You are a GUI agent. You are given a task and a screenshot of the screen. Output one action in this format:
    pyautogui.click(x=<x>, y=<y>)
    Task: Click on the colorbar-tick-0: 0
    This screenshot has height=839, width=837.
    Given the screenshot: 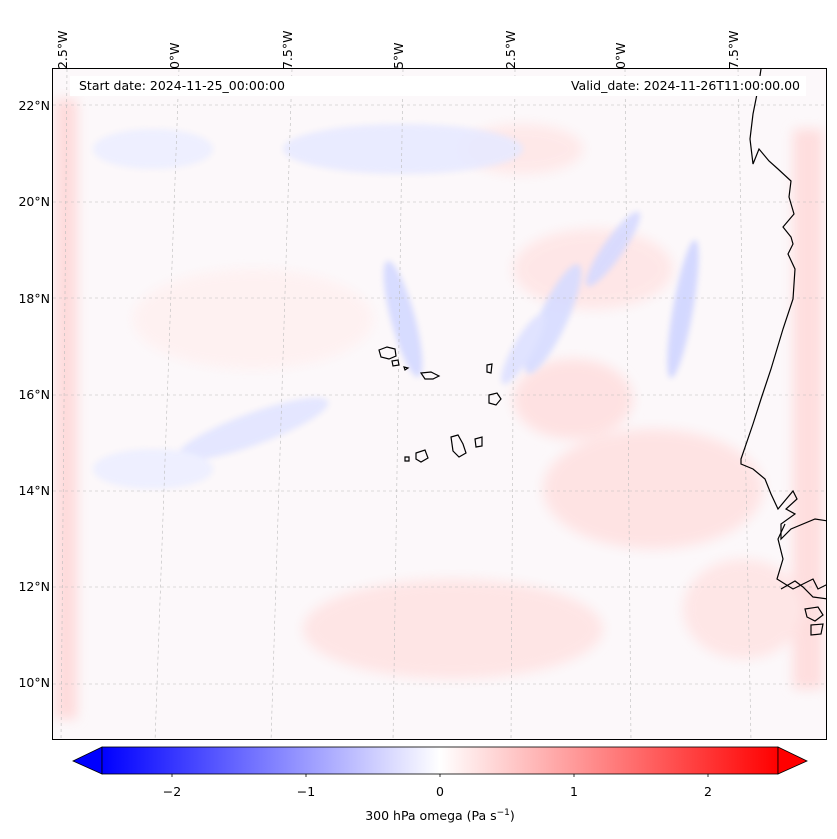 What is the action you would take?
    pyautogui.click(x=440, y=791)
    